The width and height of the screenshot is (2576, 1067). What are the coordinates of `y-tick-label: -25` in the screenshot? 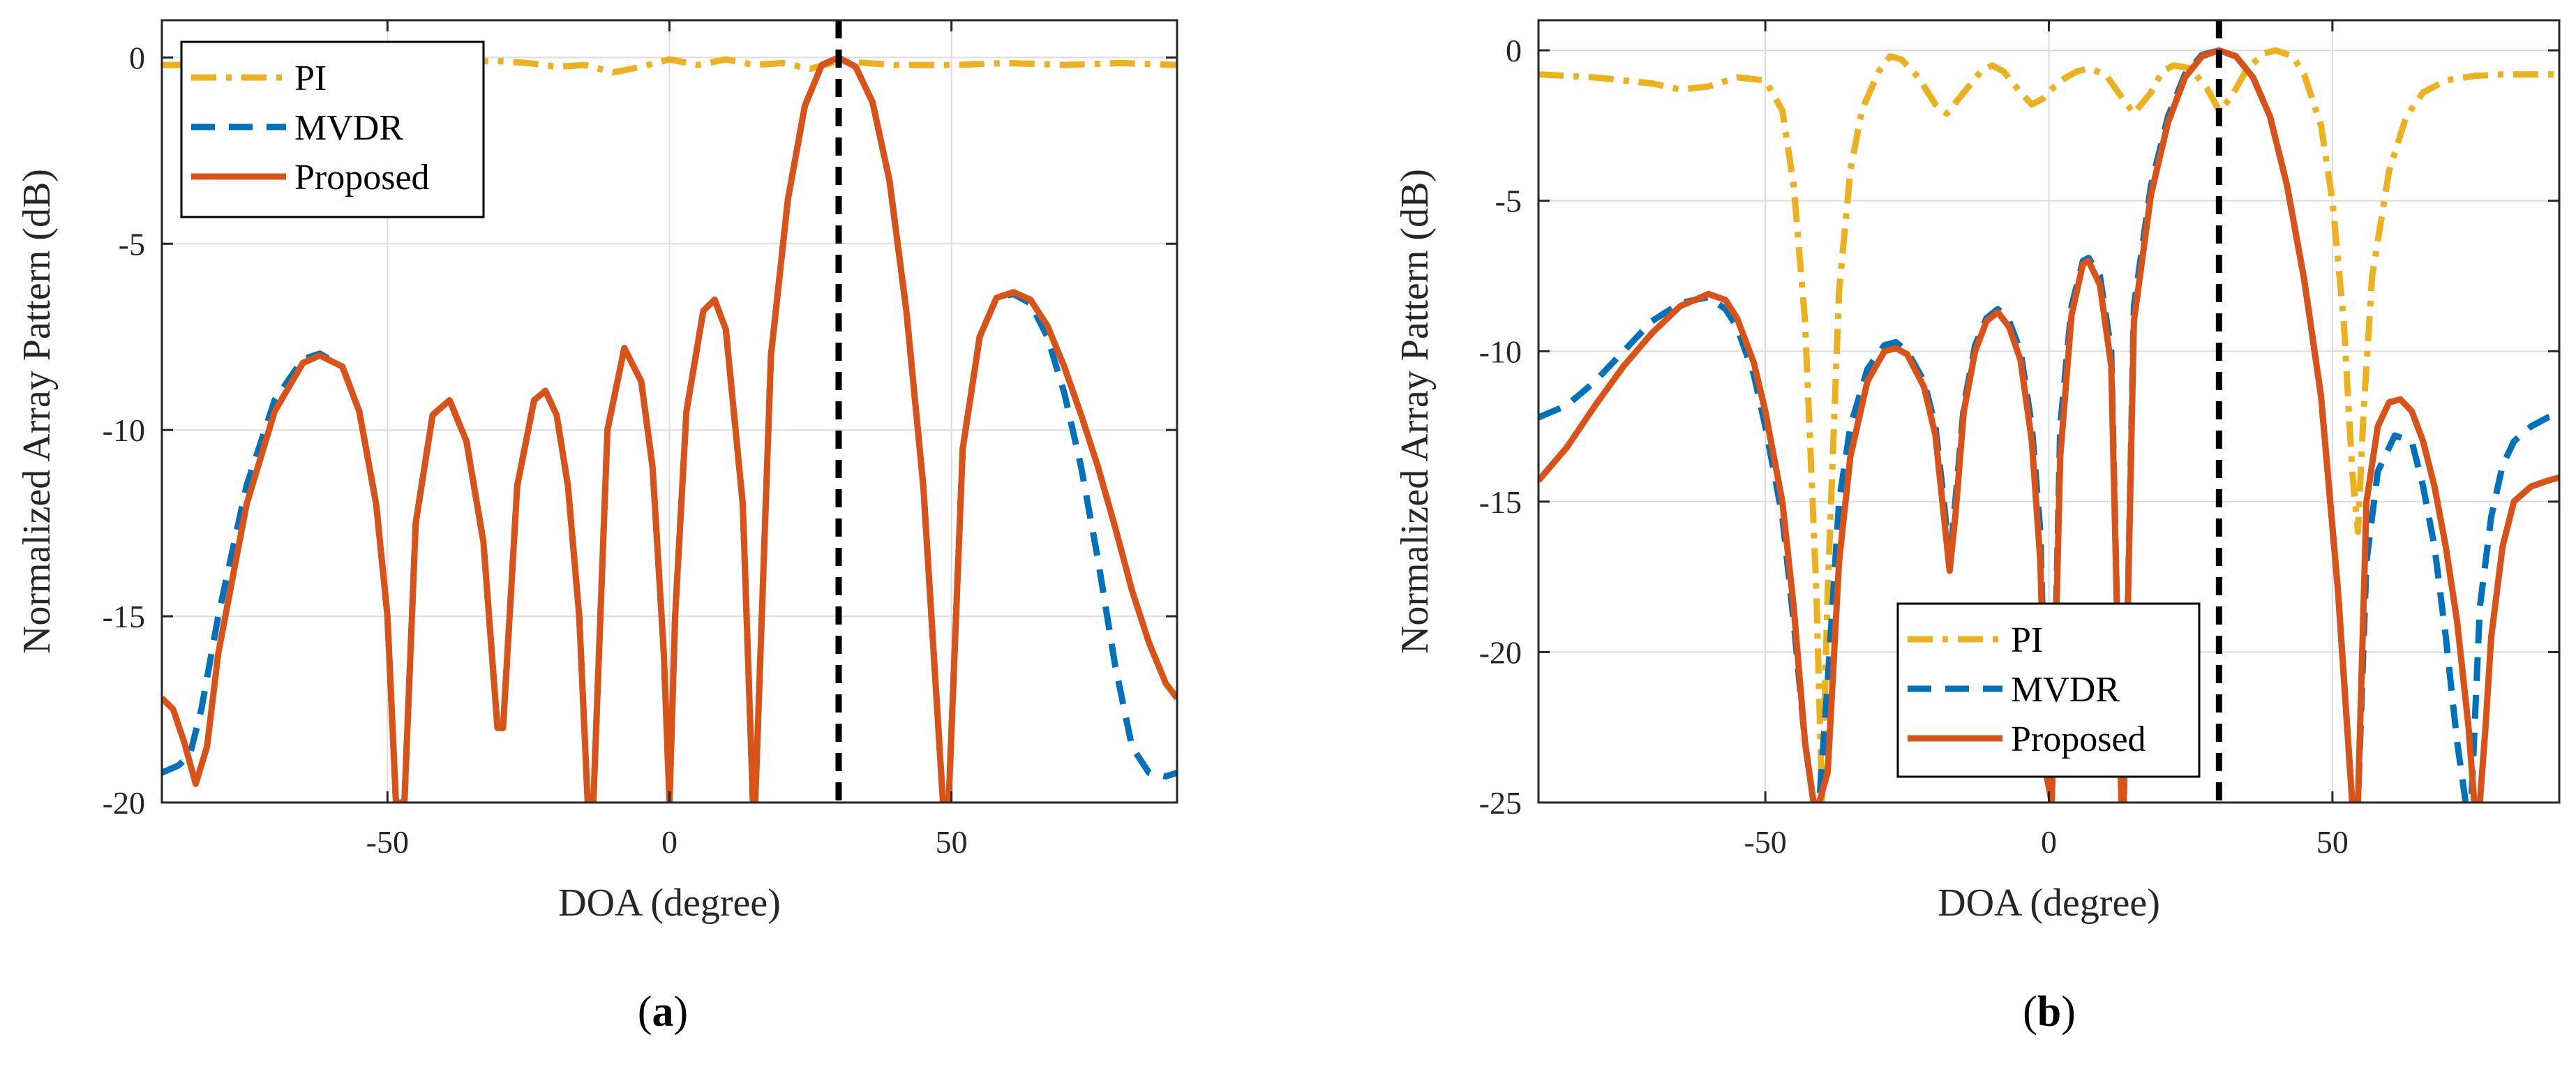 It's located at (1501, 803).